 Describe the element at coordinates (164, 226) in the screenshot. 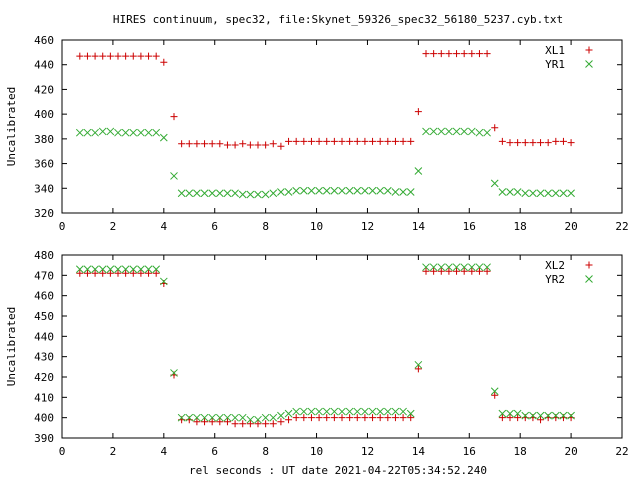

I see `x-tick-label: 4` at that location.